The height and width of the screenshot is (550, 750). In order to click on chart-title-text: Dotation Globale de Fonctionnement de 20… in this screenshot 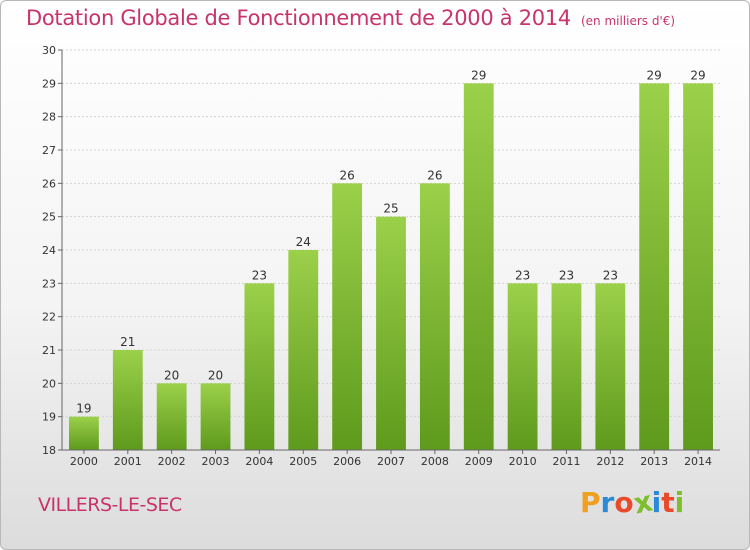, I will do `click(298, 18)`.